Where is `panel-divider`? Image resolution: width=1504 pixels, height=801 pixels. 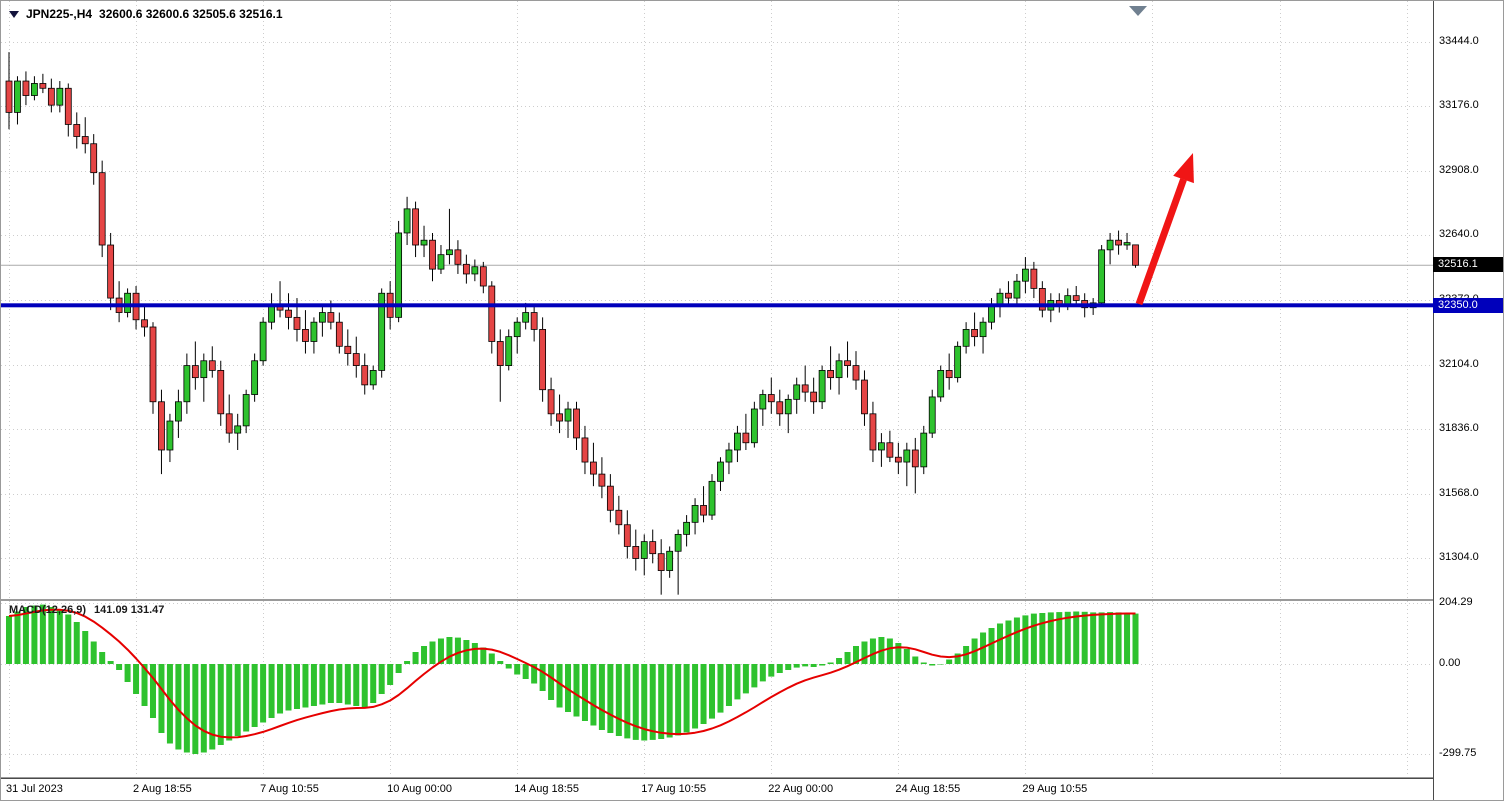
panel-divider is located at coordinates (752, 600).